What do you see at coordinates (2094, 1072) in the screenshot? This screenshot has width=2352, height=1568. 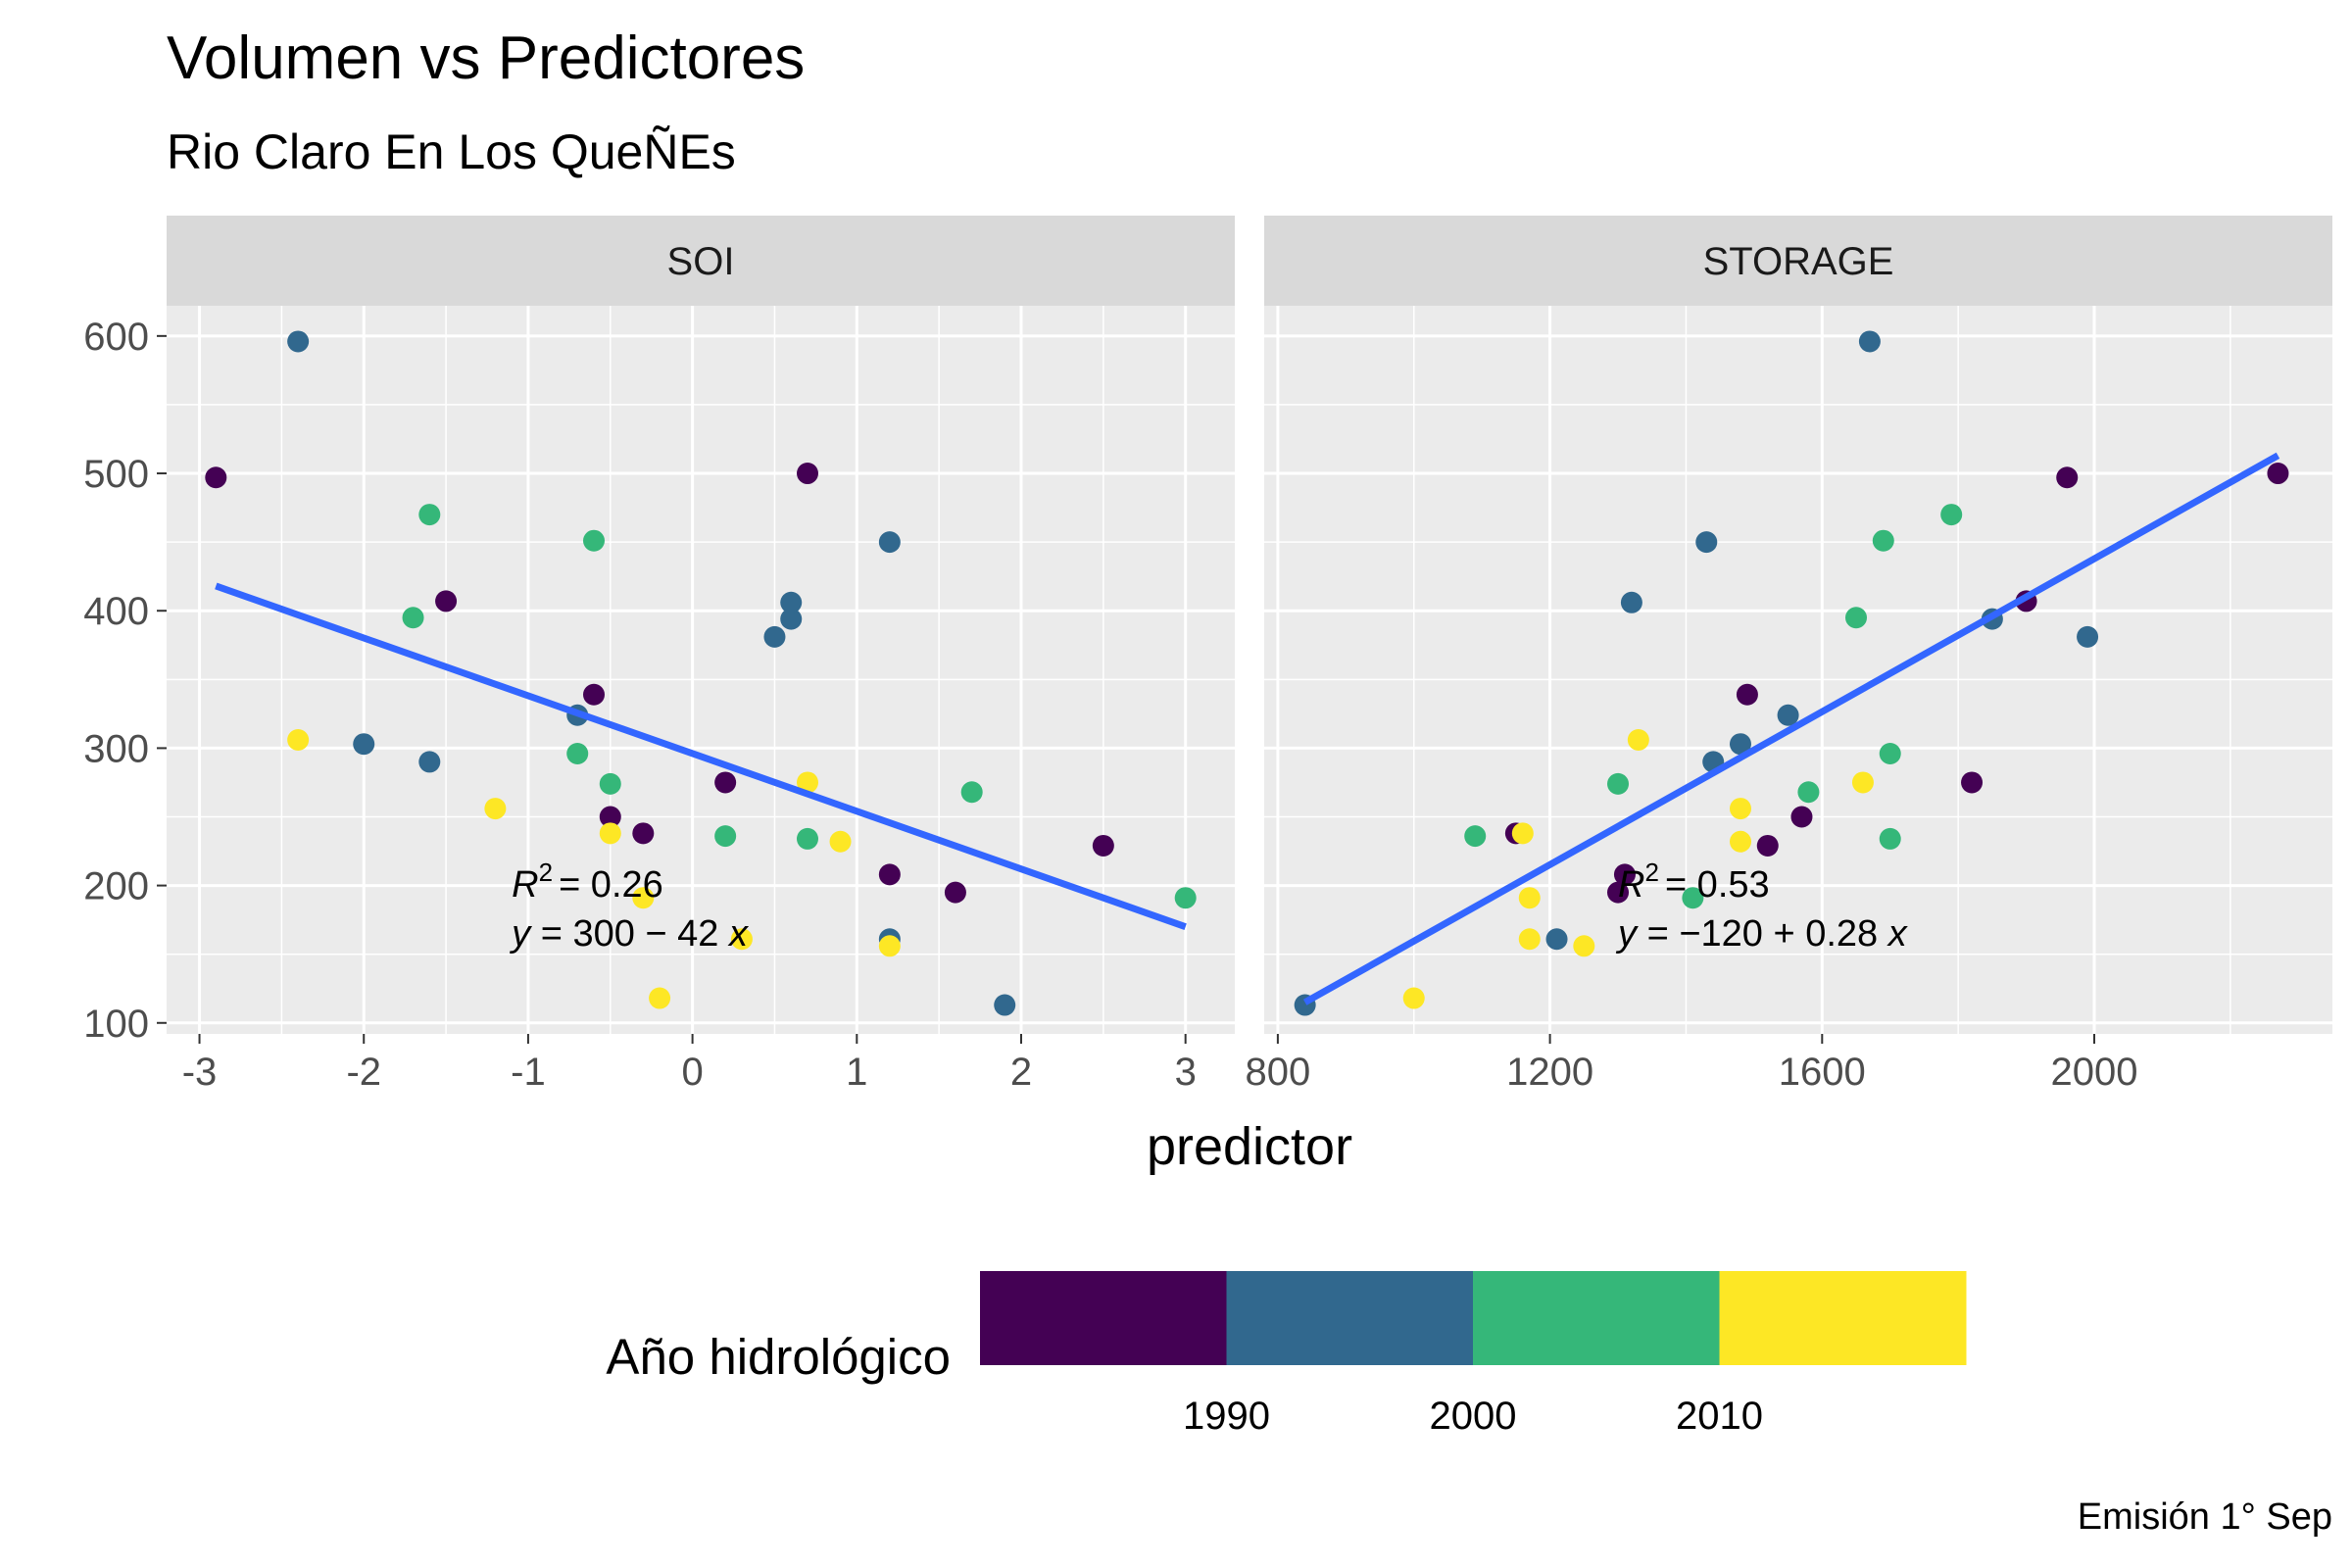 I see `x-tick-label: 2000` at bounding box center [2094, 1072].